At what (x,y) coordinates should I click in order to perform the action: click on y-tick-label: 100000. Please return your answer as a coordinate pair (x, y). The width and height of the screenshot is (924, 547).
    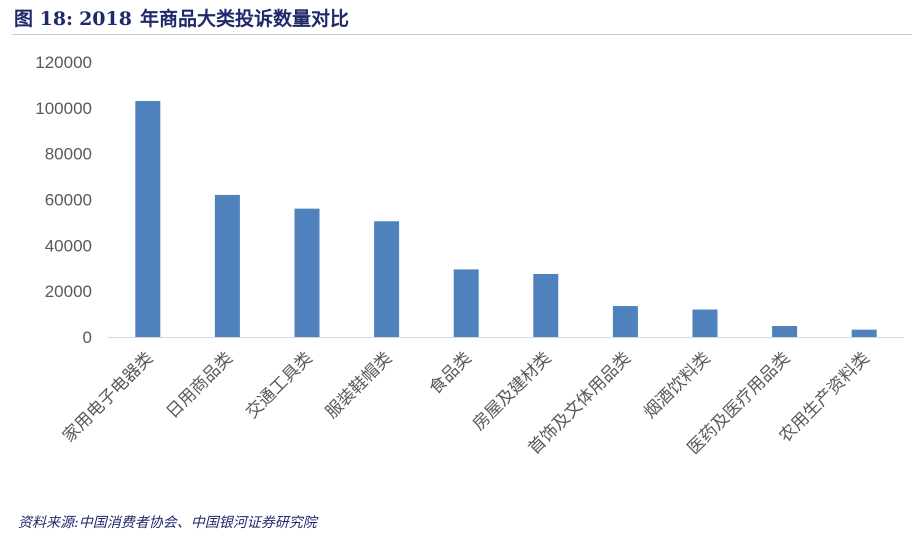
    Looking at the image, I should click on (63, 108).